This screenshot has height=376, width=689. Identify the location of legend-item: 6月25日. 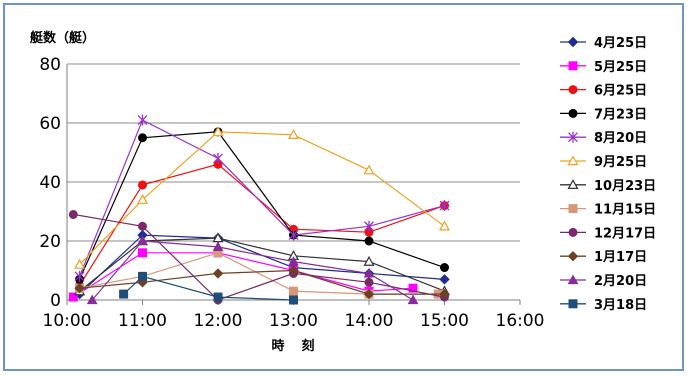
(603, 91).